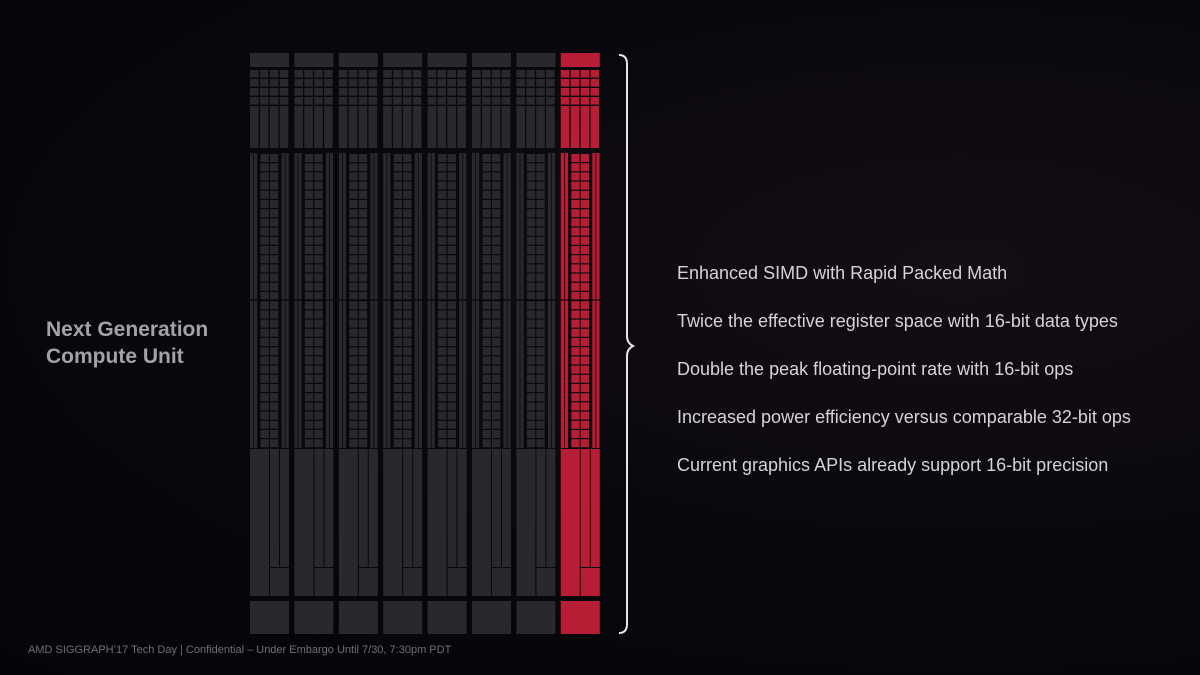  Describe the element at coordinates (127, 343) in the screenshot. I see `slide-title: Next Generation Compute Unit` at that location.